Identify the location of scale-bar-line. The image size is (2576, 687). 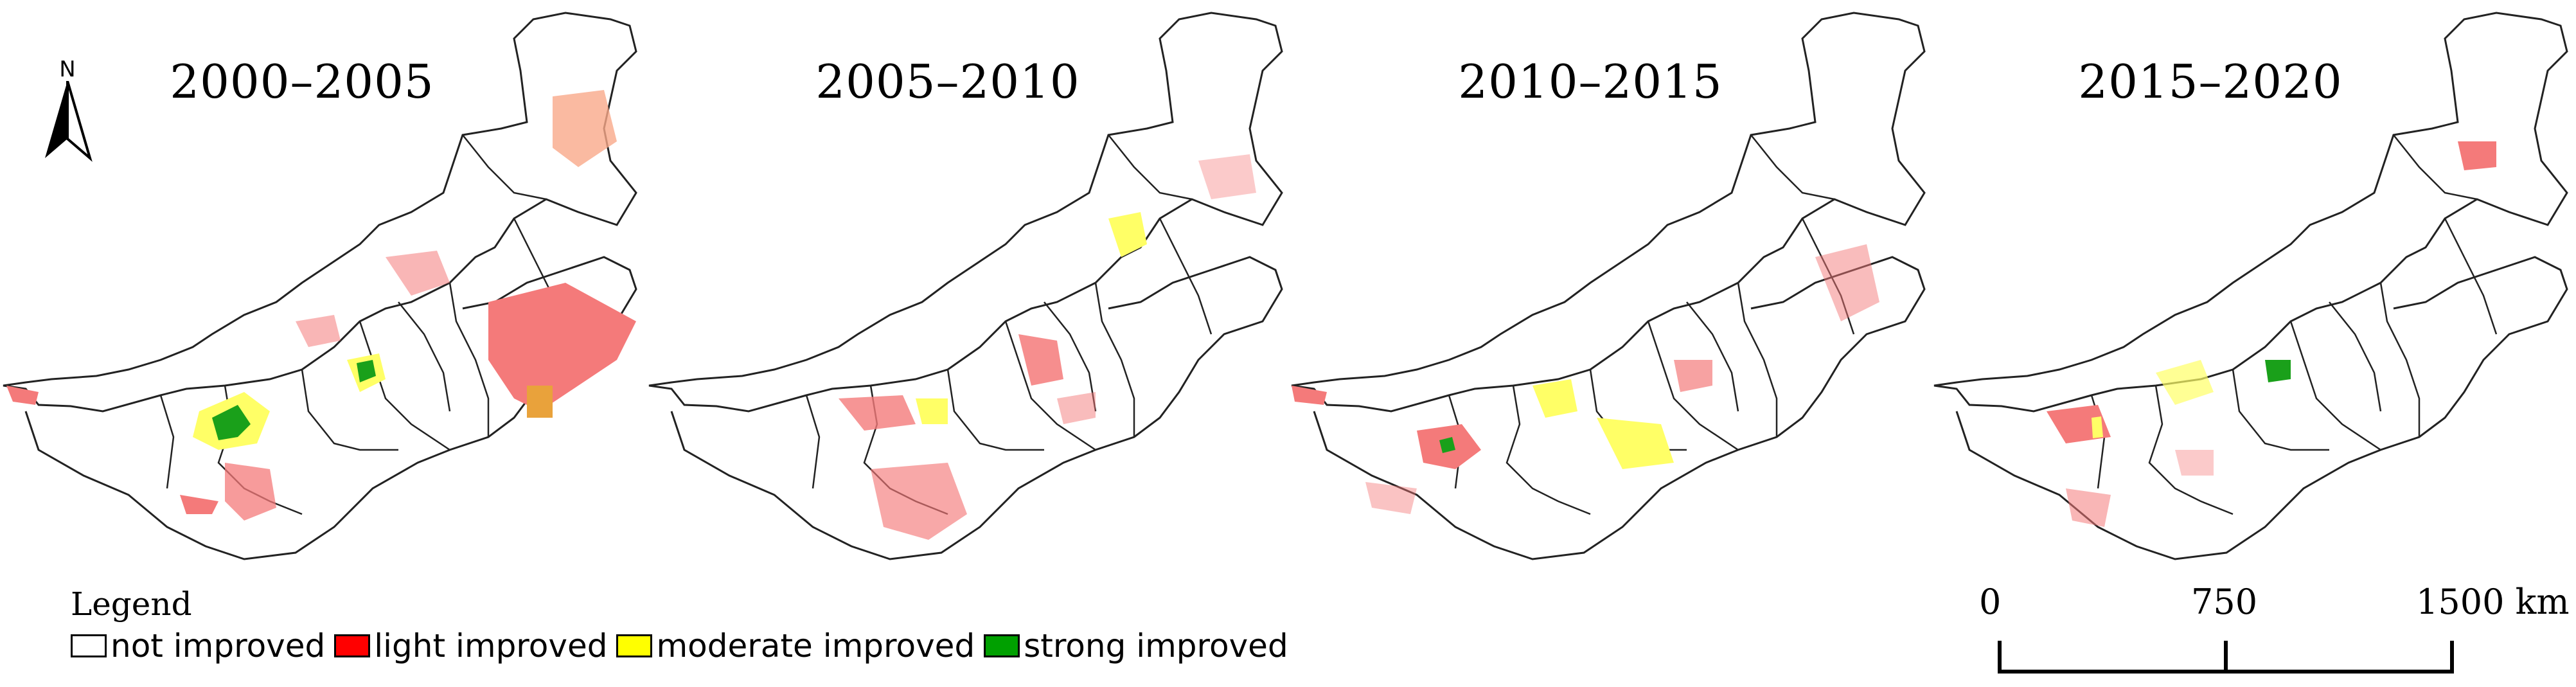
(2226, 657).